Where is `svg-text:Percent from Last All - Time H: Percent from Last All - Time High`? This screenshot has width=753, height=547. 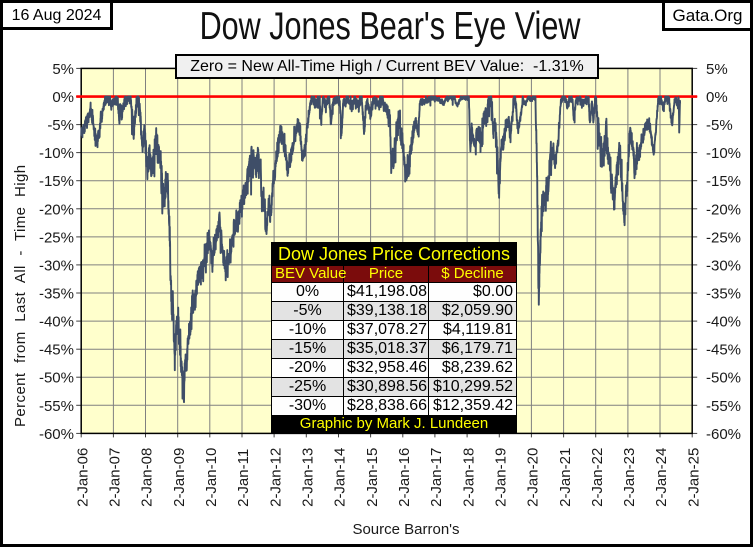 svg-text:Percent from Last All - Time H: Percent from Last All - Time High is located at coordinates (20, 296).